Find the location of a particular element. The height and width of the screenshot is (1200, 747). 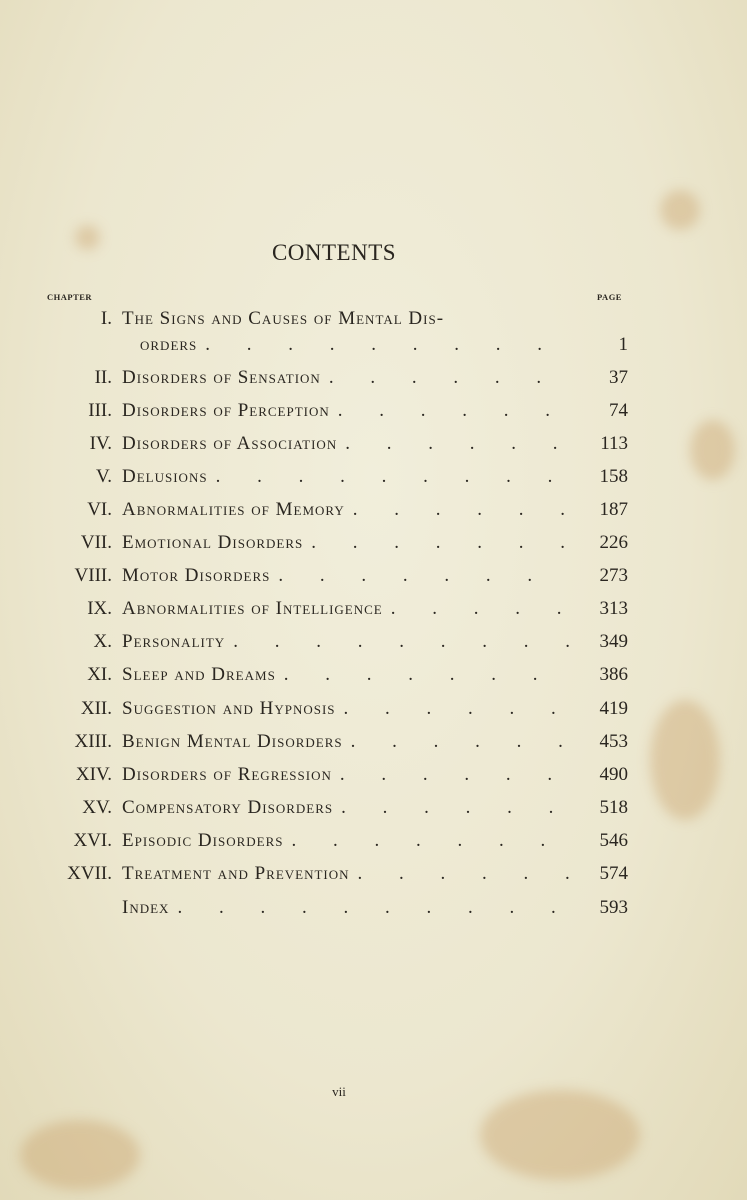

chapter-title: Personality is located at coordinates (346, 642).